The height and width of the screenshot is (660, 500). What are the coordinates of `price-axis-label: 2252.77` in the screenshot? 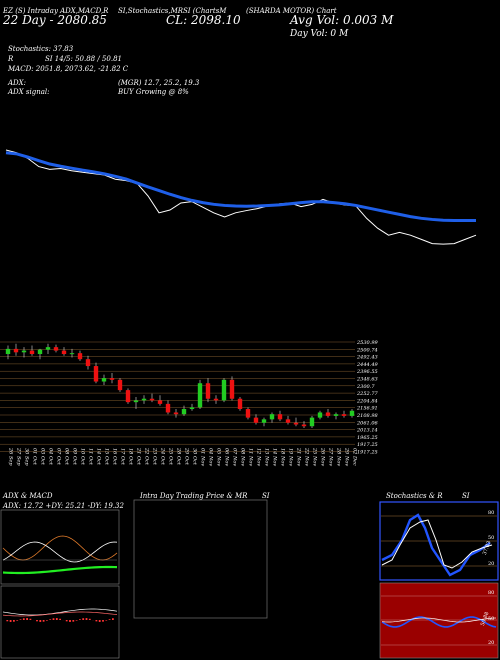 It's located at (367, 394).